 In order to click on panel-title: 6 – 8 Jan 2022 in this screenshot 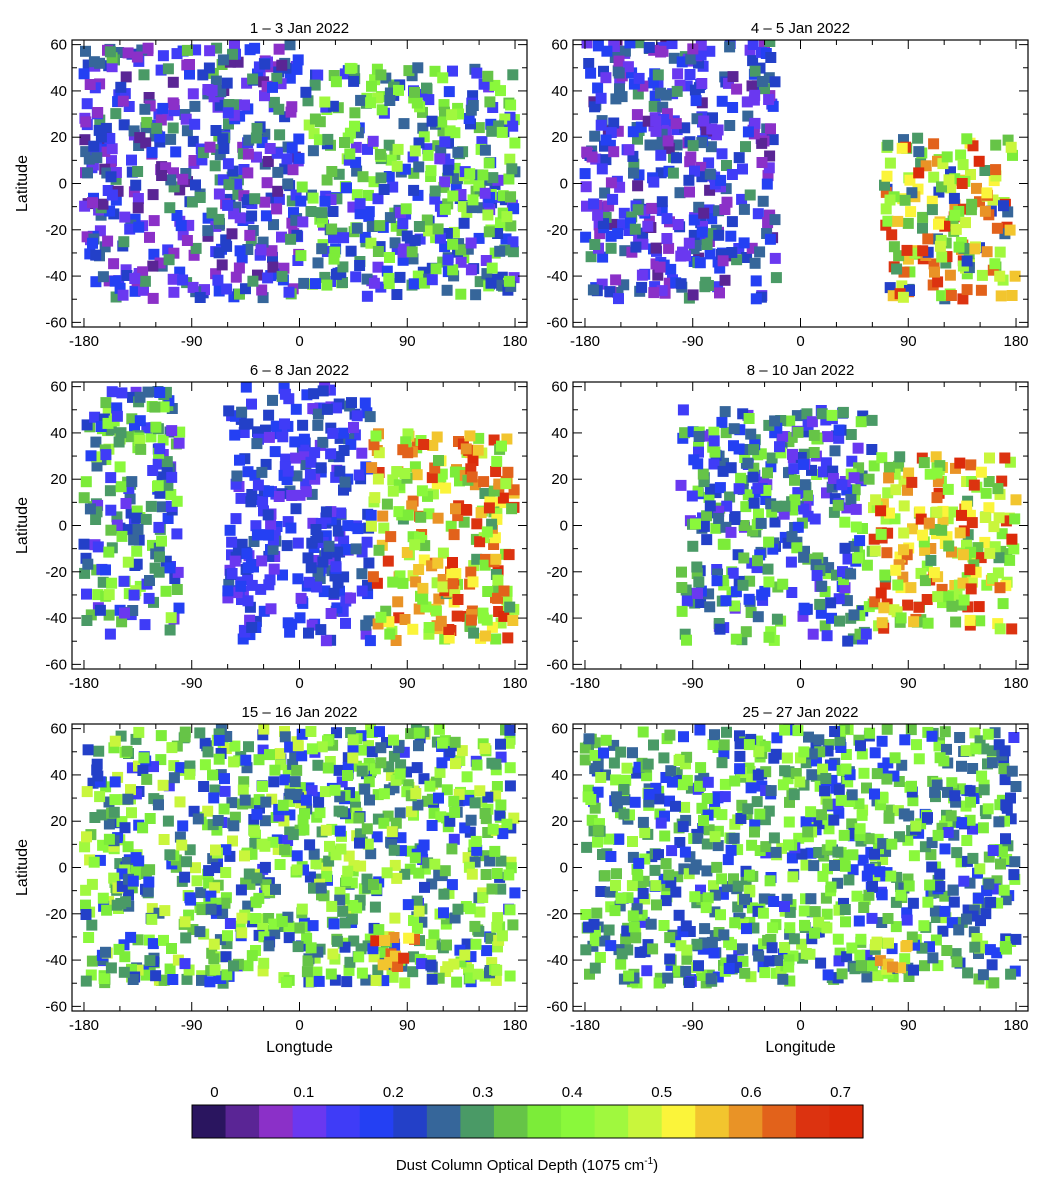, I will do `click(299, 370)`.